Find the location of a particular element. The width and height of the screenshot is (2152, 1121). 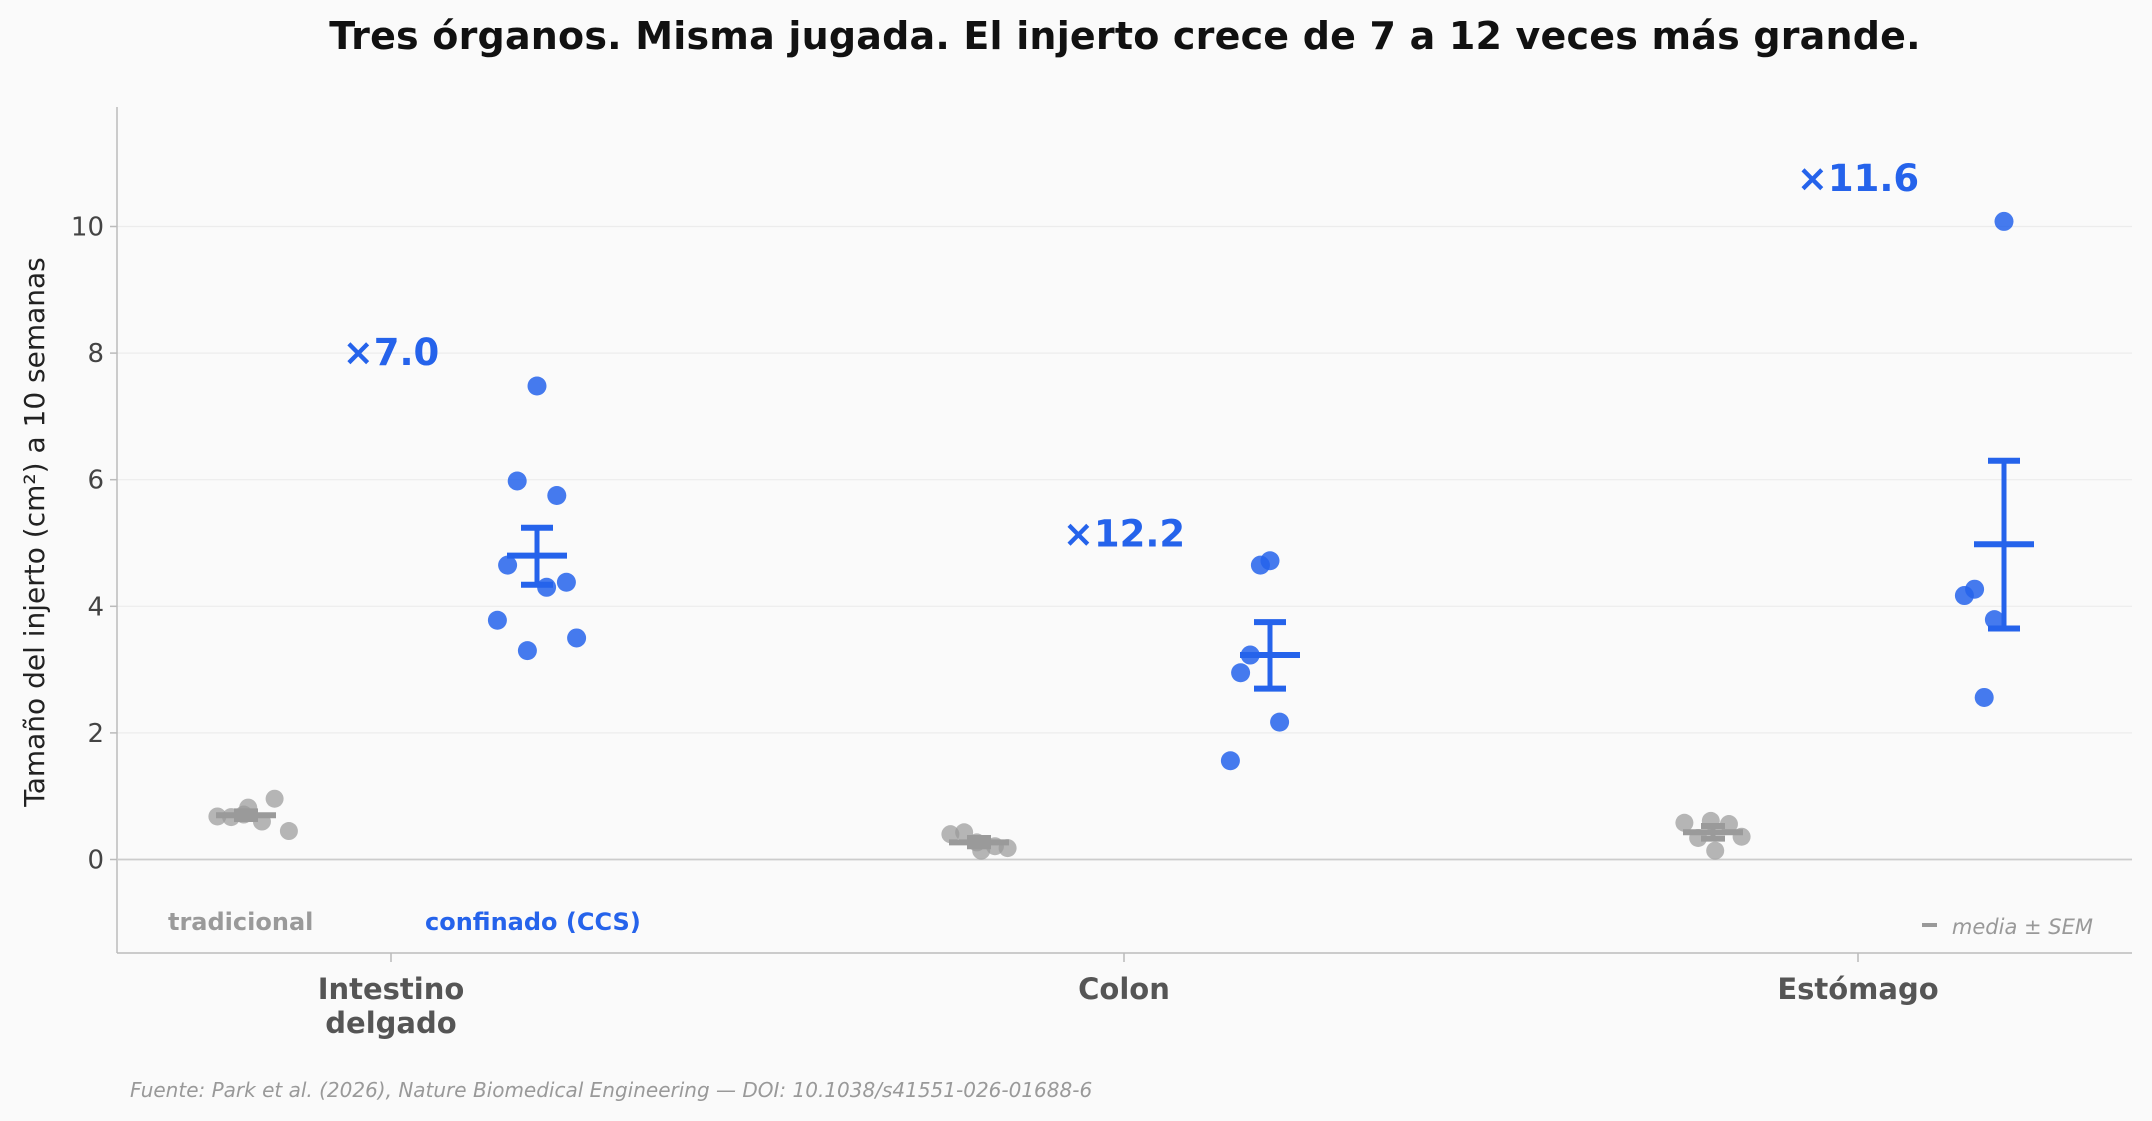

x-ticks: Intestino delgado Colon Estómago is located at coordinates (1128, 996).